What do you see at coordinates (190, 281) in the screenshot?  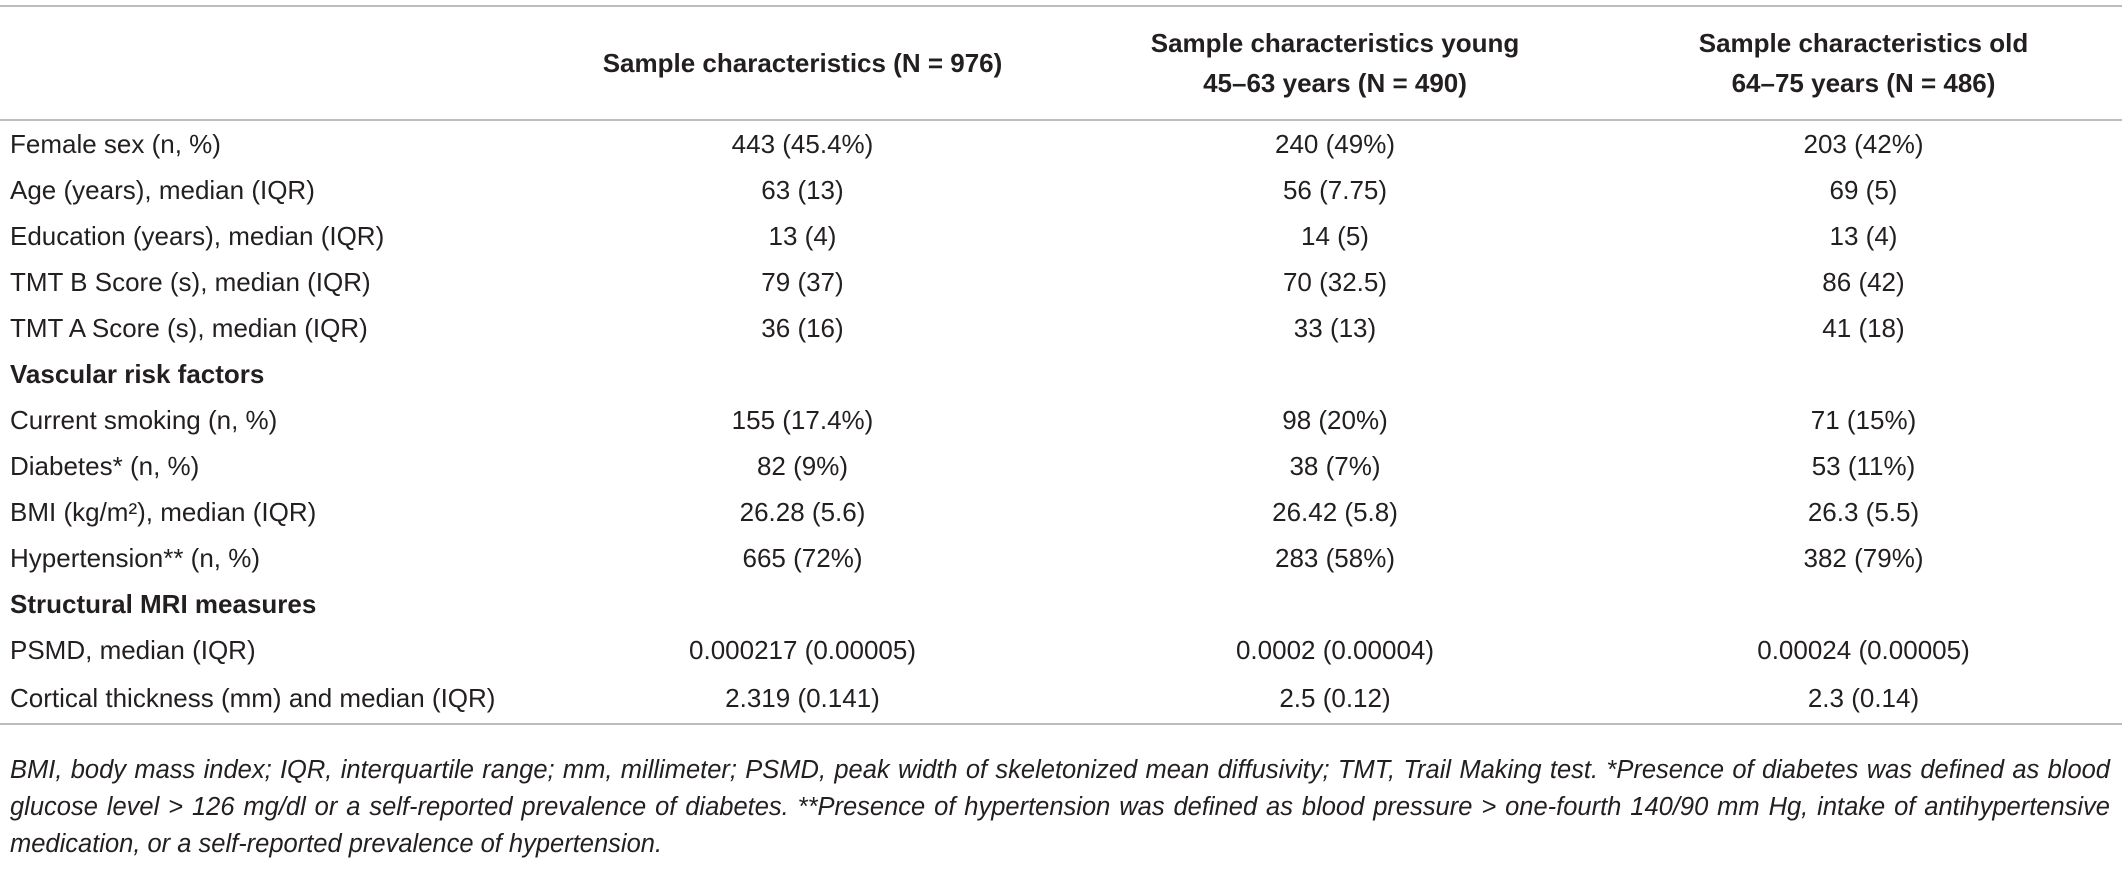 I see `row-label: TMT B Score (s), median (IQR)` at bounding box center [190, 281].